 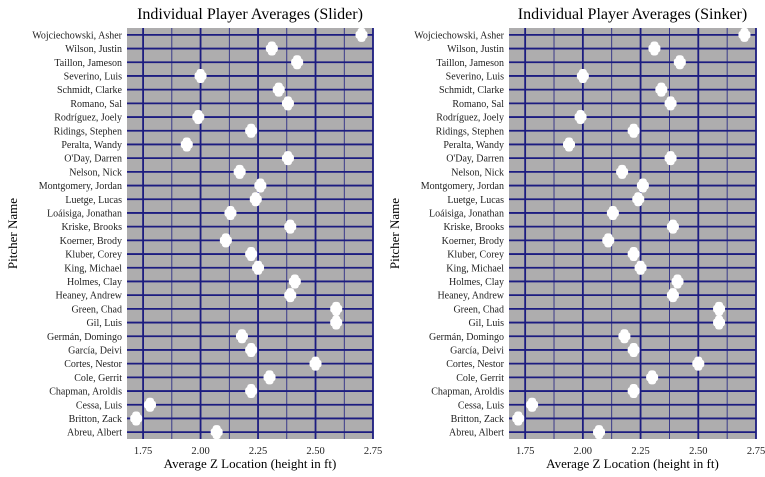 What do you see at coordinates (250, 14) in the screenshot?
I see `chart-title: Individual Player Averages (Slider)` at bounding box center [250, 14].